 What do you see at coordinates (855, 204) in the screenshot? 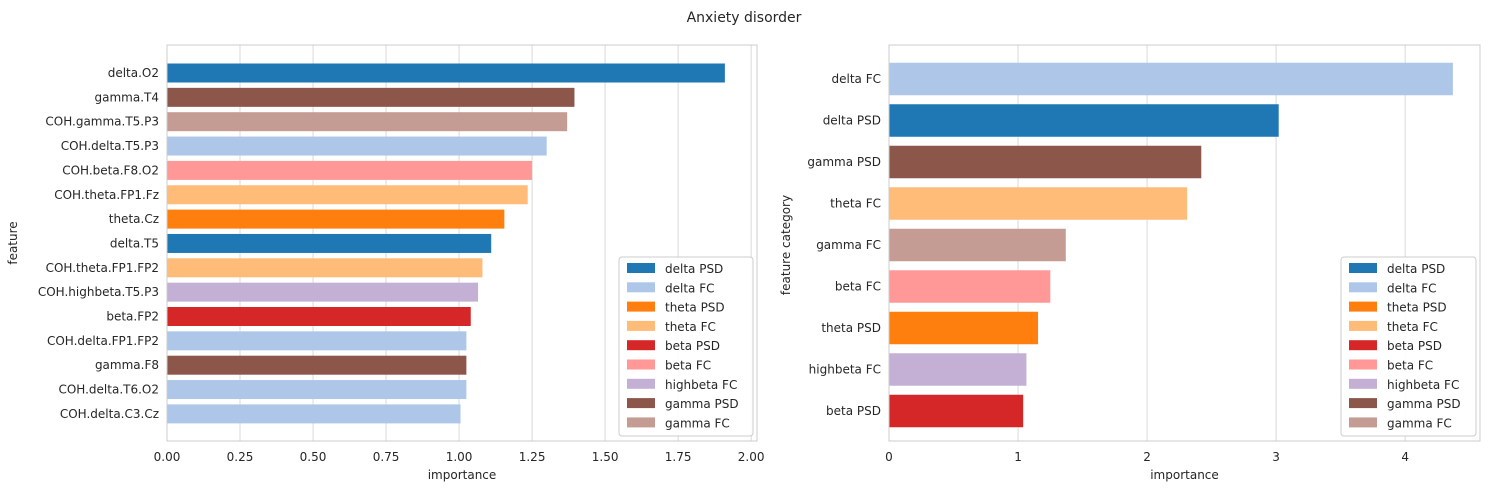
I see `y-tick-label: theta FC` at bounding box center [855, 204].